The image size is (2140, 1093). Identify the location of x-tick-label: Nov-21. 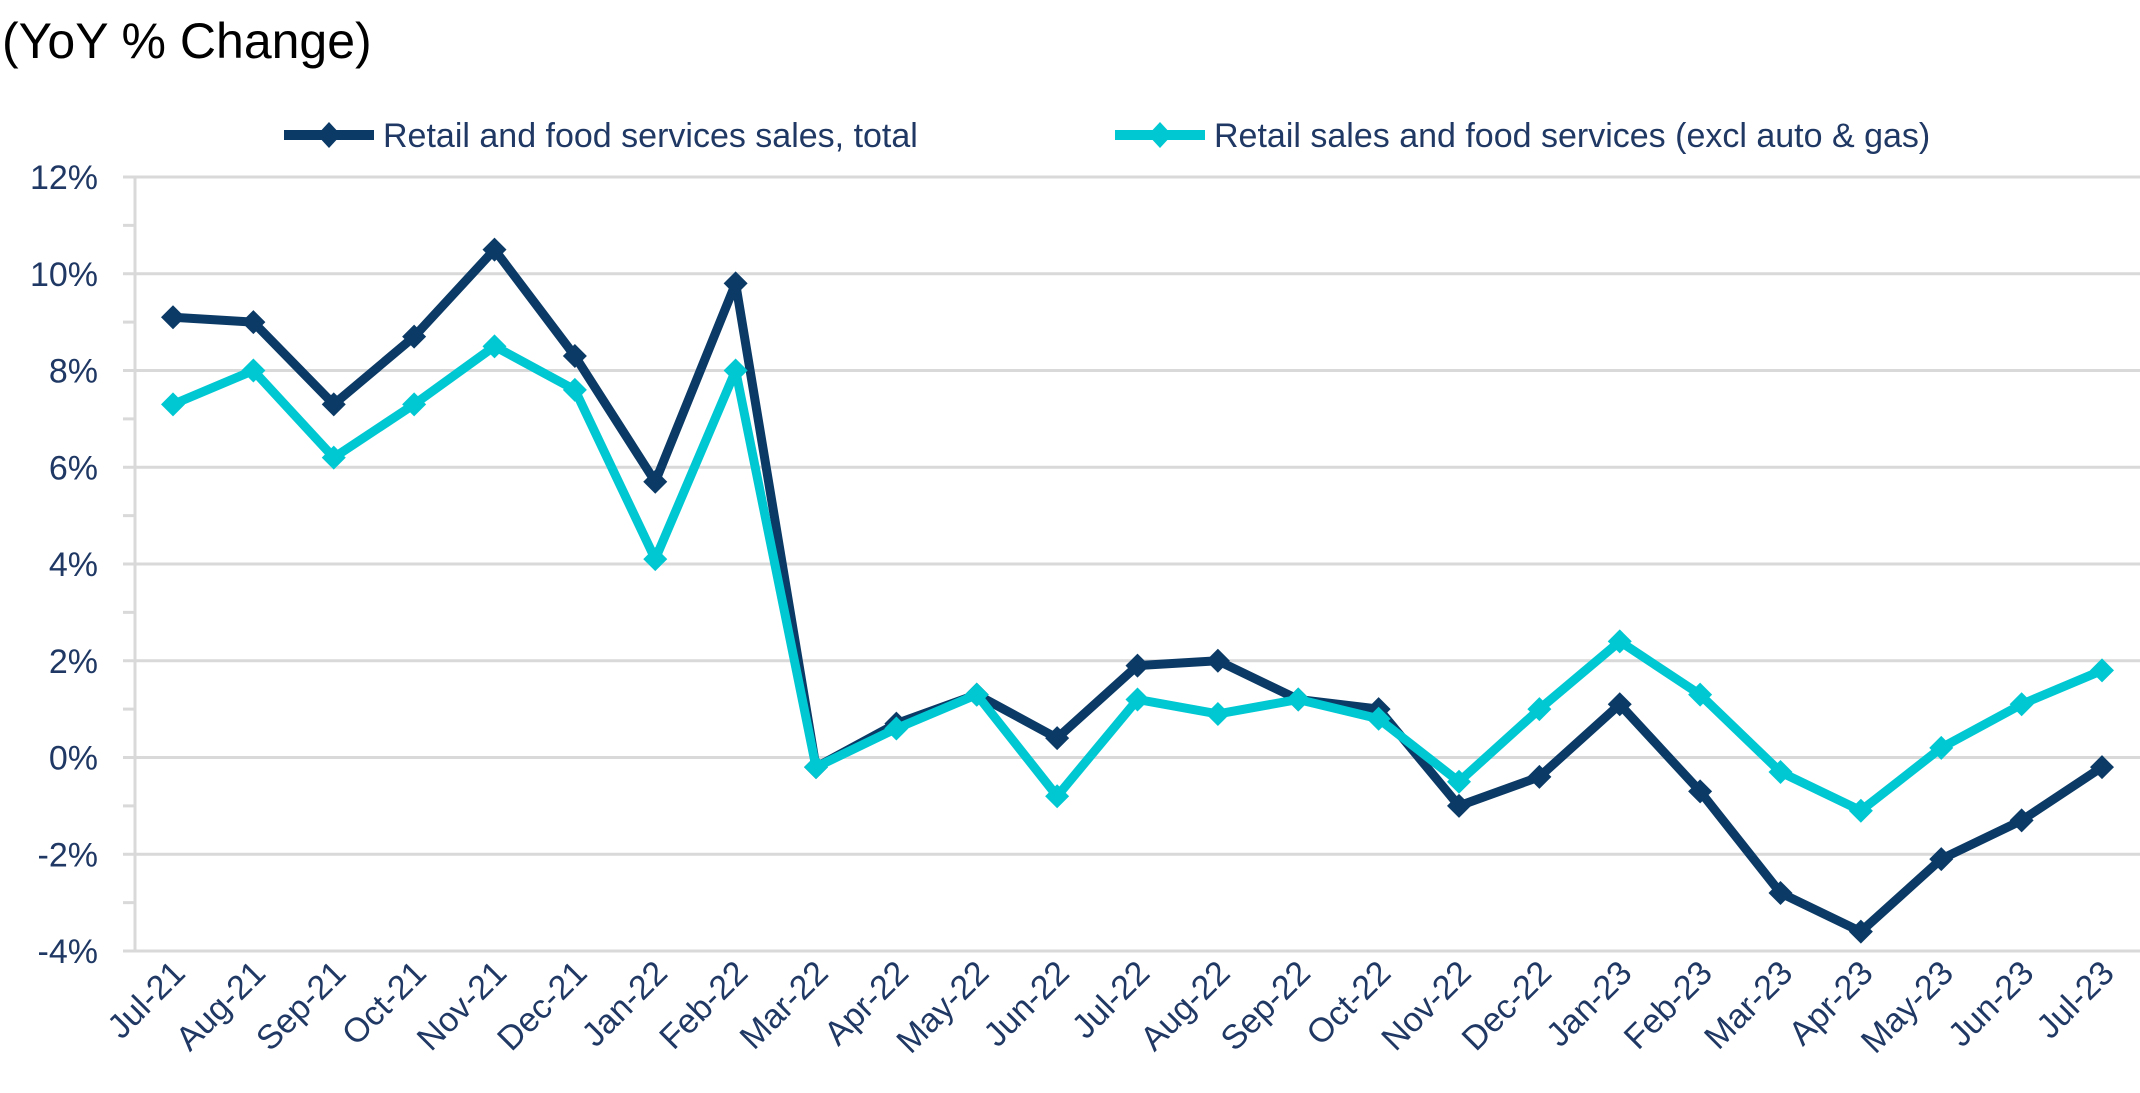
(462, 1006).